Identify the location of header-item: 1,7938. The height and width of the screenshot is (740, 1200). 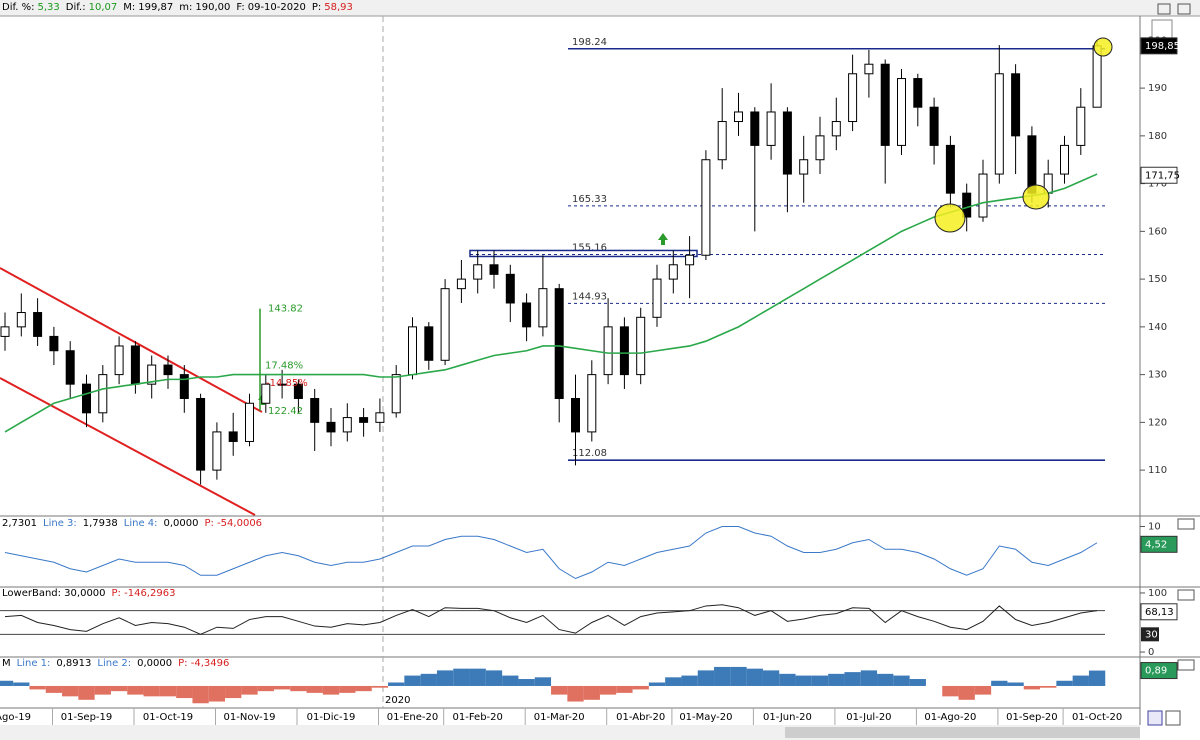
(100, 523).